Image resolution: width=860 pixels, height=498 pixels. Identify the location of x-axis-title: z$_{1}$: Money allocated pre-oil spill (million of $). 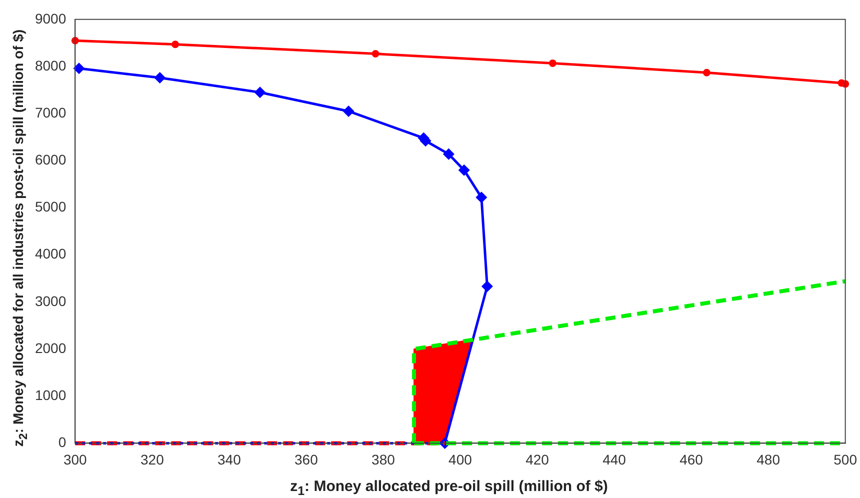
(449, 488).